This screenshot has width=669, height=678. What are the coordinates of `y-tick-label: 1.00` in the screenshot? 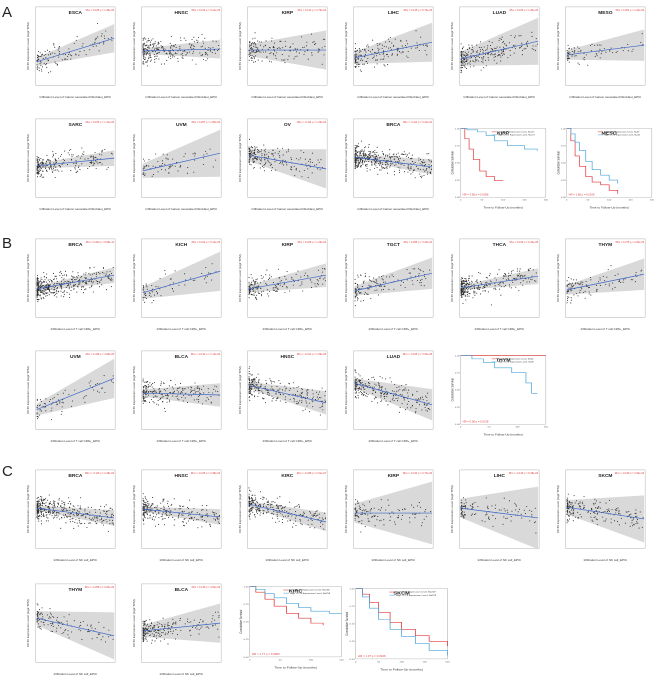 It's located at (564, 129).